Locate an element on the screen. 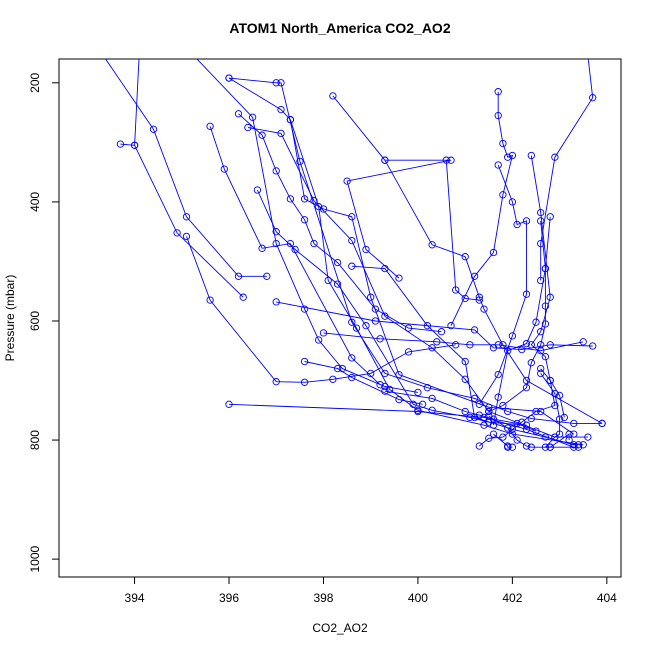 This screenshot has width=650, height=650. x-tick-label: 398 is located at coordinates (323, 598).